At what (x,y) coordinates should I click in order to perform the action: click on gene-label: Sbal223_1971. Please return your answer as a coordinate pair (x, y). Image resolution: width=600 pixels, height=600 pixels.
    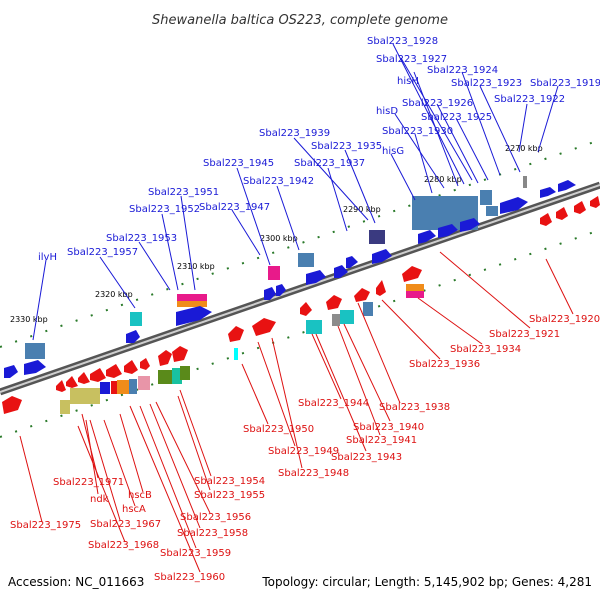
    Looking at the image, I should click on (88, 482).